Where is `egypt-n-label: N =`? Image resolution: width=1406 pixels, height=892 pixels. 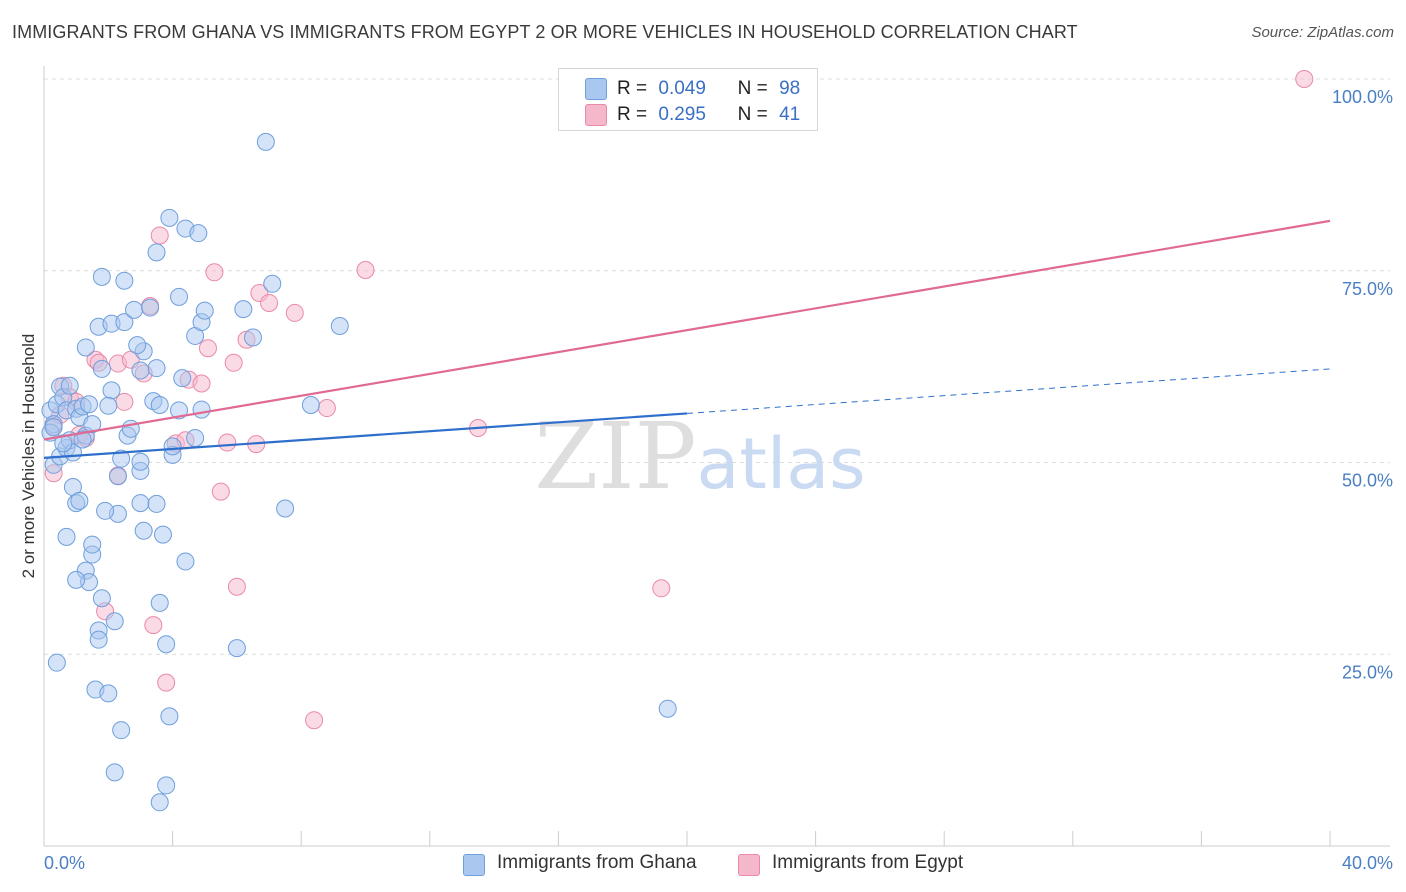
egypt-n-label: N = is located at coordinates (752, 114).